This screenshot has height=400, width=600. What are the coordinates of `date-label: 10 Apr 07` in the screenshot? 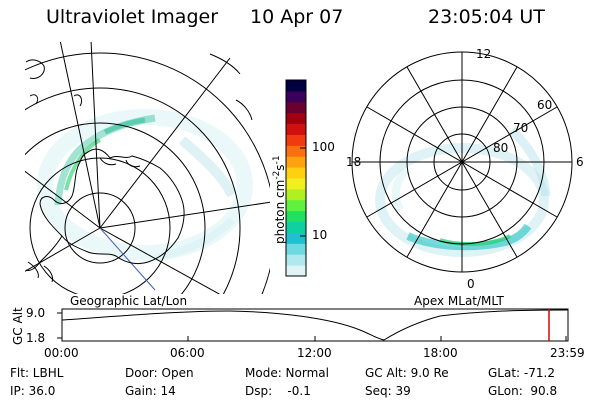 It's located at (297, 17).